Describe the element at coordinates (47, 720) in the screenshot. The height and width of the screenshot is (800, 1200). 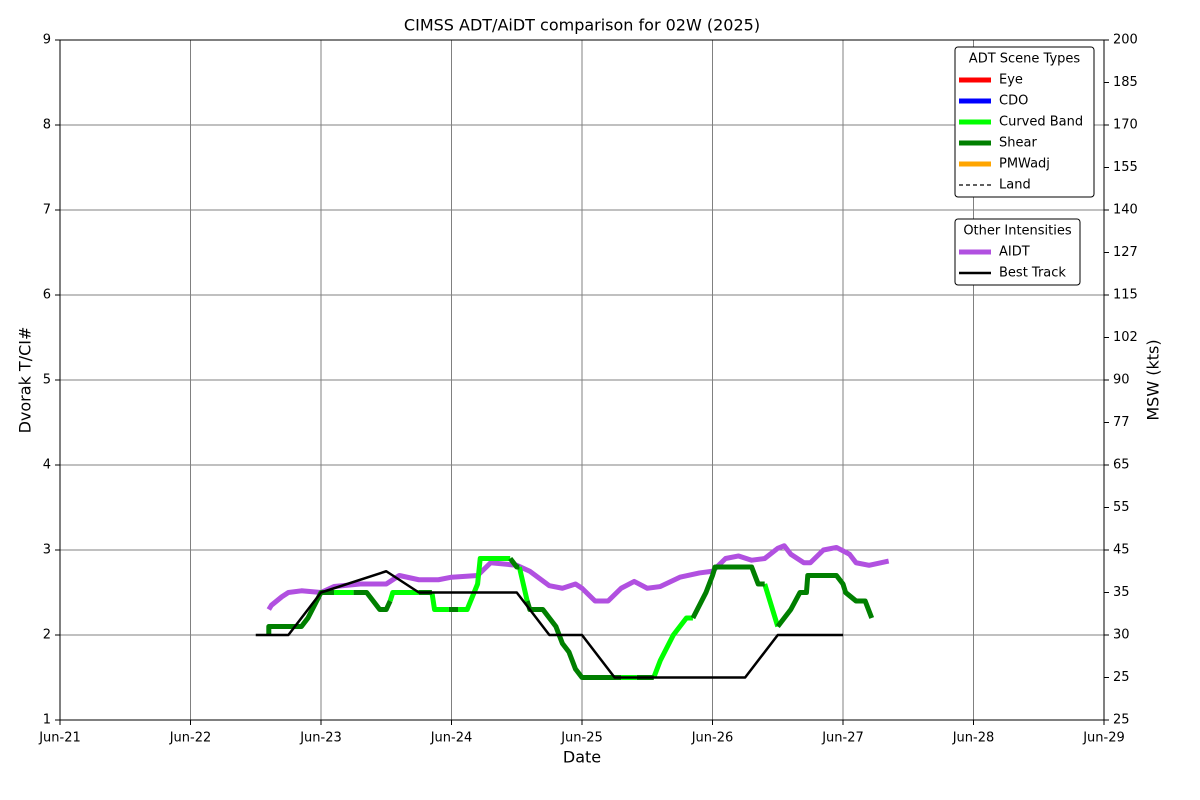
I see `y-tick-label: 1` at that location.